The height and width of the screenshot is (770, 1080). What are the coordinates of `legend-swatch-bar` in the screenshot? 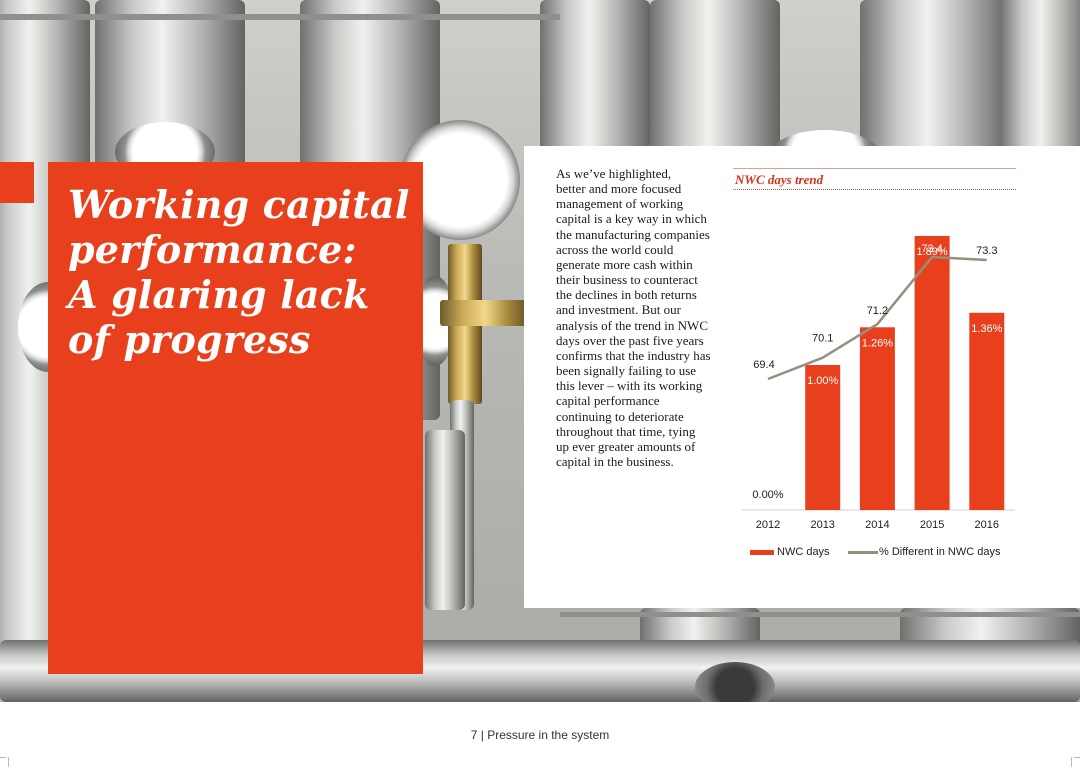 It's located at (762, 552).